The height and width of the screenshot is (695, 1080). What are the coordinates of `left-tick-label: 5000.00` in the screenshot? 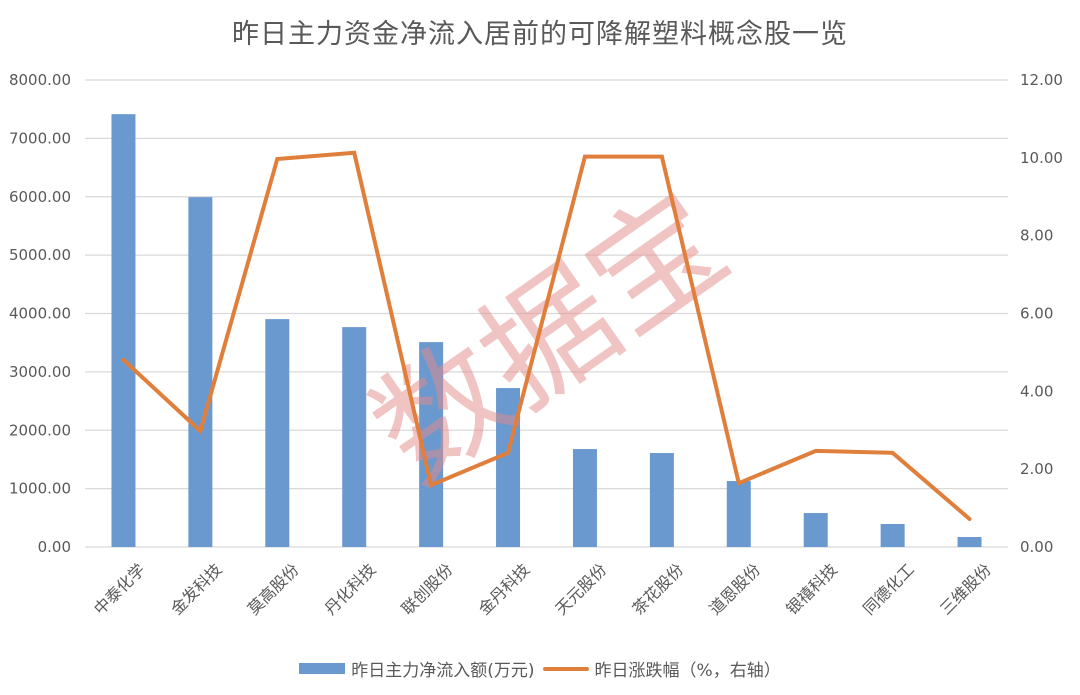 It's located at (40, 255).